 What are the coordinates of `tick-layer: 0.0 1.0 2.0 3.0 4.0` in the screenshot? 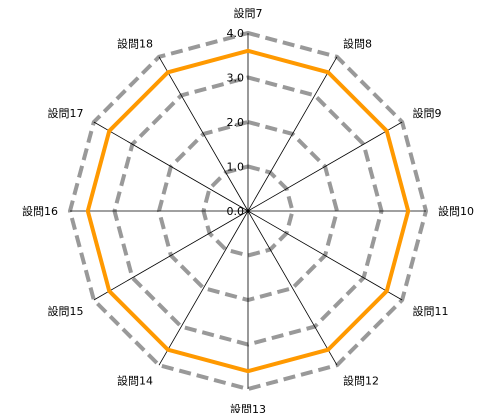 It's located at (236, 122).